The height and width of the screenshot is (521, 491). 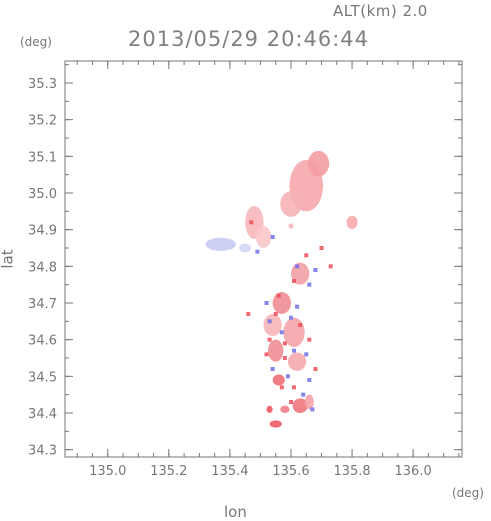 What do you see at coordinates (413, 471) in the screenshot?
I see `x-tick-label: 136.0` at bounding box center [413, 471].